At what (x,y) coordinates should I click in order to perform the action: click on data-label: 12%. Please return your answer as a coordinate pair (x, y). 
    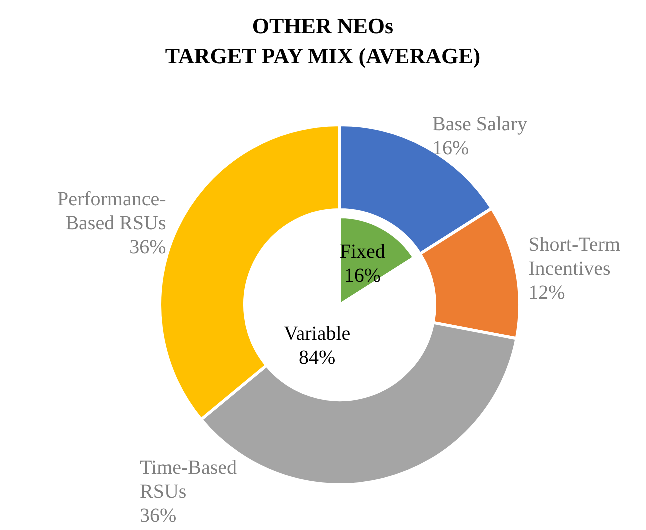
    Looking at the image, I should click on (547, 293).